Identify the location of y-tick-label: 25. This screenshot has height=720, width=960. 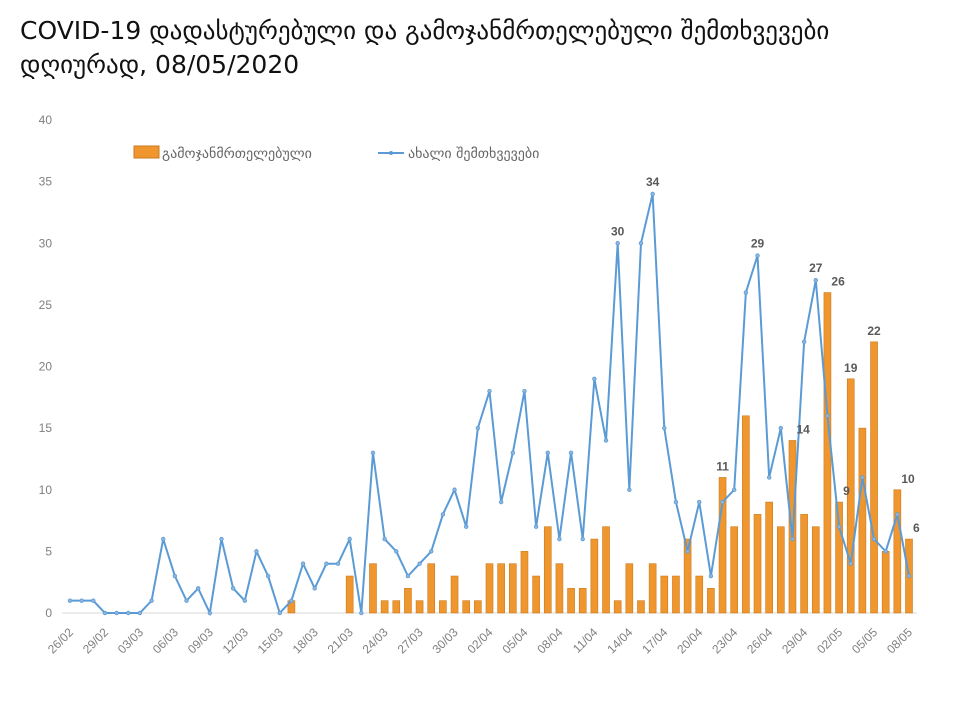
(46, 305).